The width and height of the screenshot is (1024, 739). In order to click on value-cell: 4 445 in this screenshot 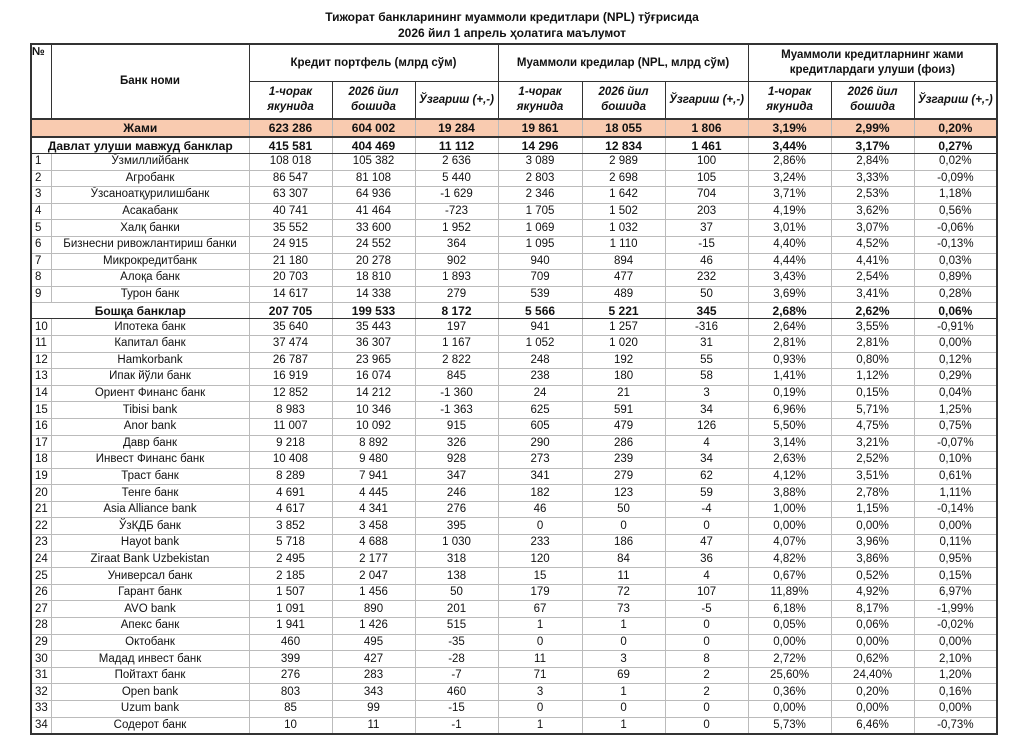, I will do `click(373, 493)`.